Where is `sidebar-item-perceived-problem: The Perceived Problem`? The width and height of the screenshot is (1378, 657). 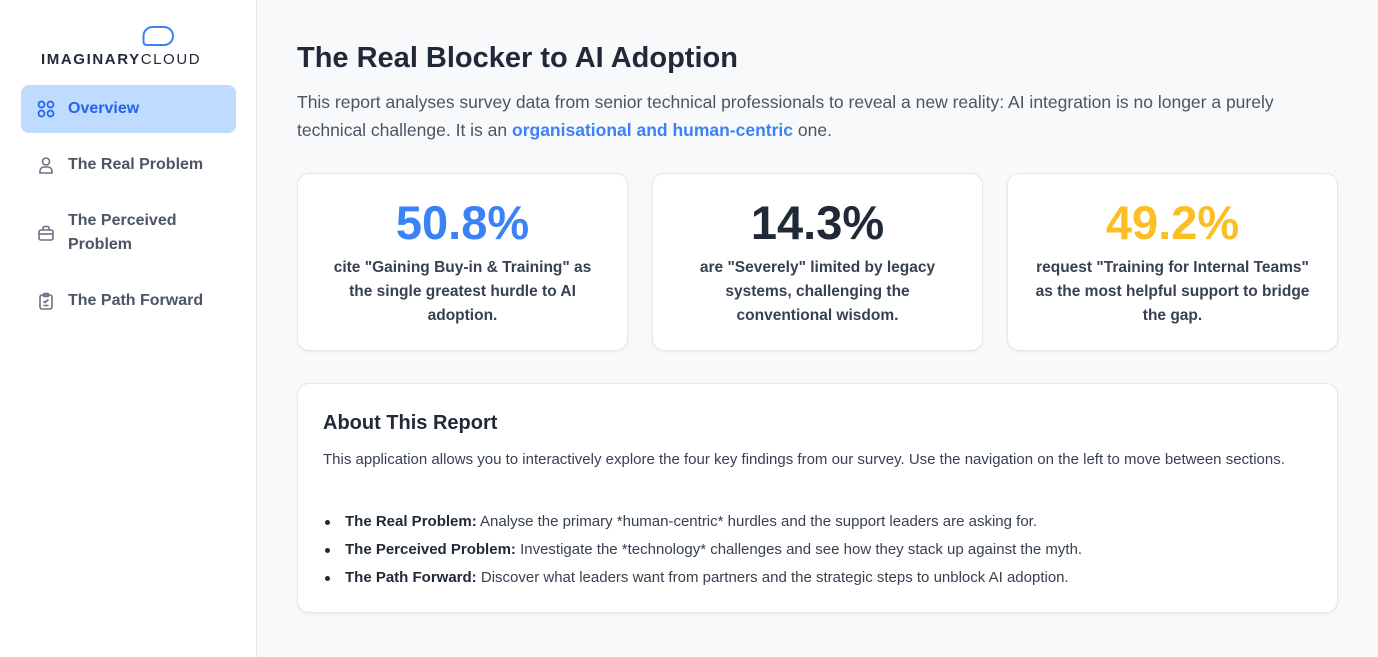 sidebar-item-perceived-problem: The Perceived Problem is located at coordinates (128, 233).